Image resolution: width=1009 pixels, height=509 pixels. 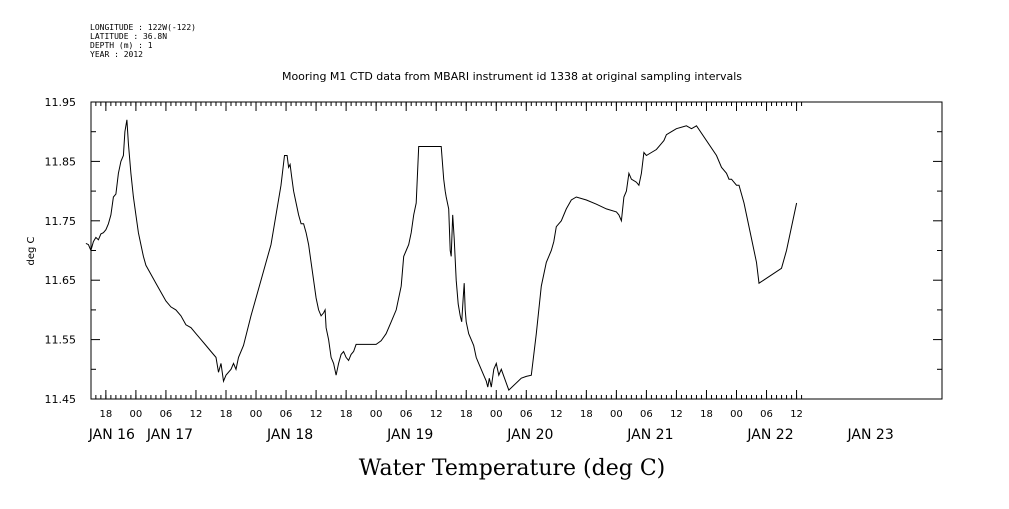 What do you see at coordinates (143, 27) in the screenshot?
I see `meta-longitude: LONGITUDE : 122W(-122)` at bounding box center [143, 27].